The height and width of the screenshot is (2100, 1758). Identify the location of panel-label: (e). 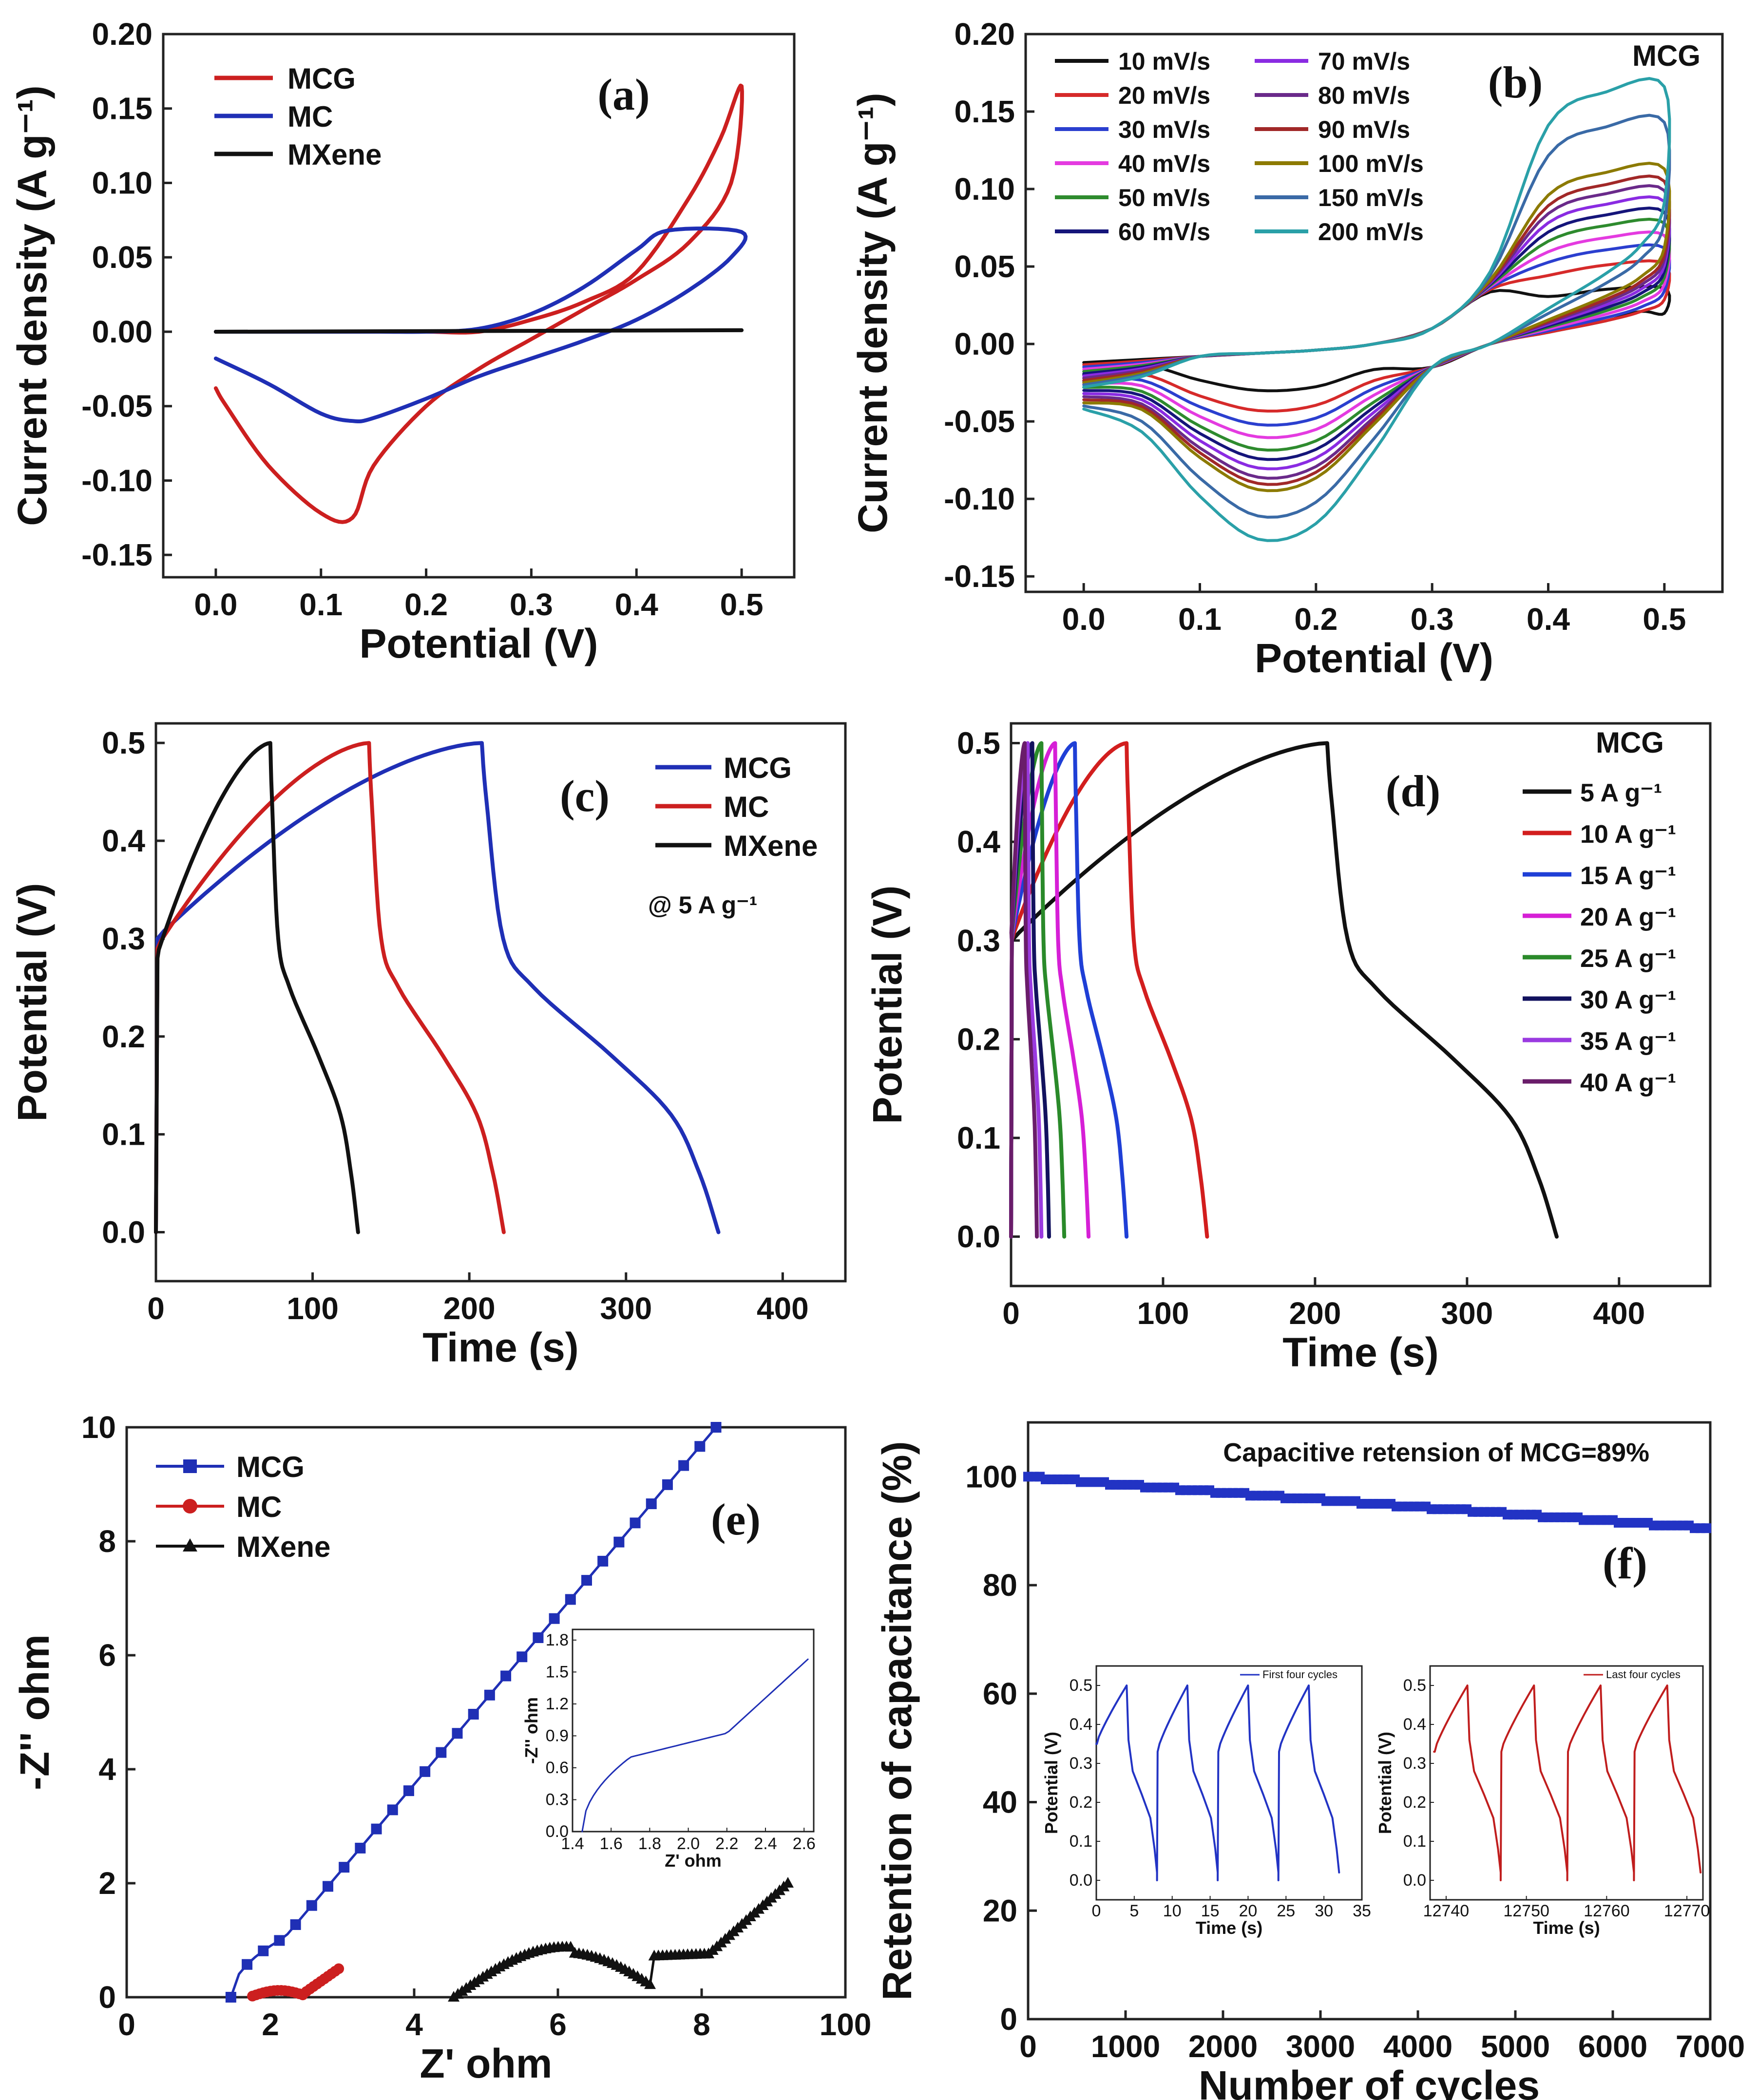
(736, 1520).